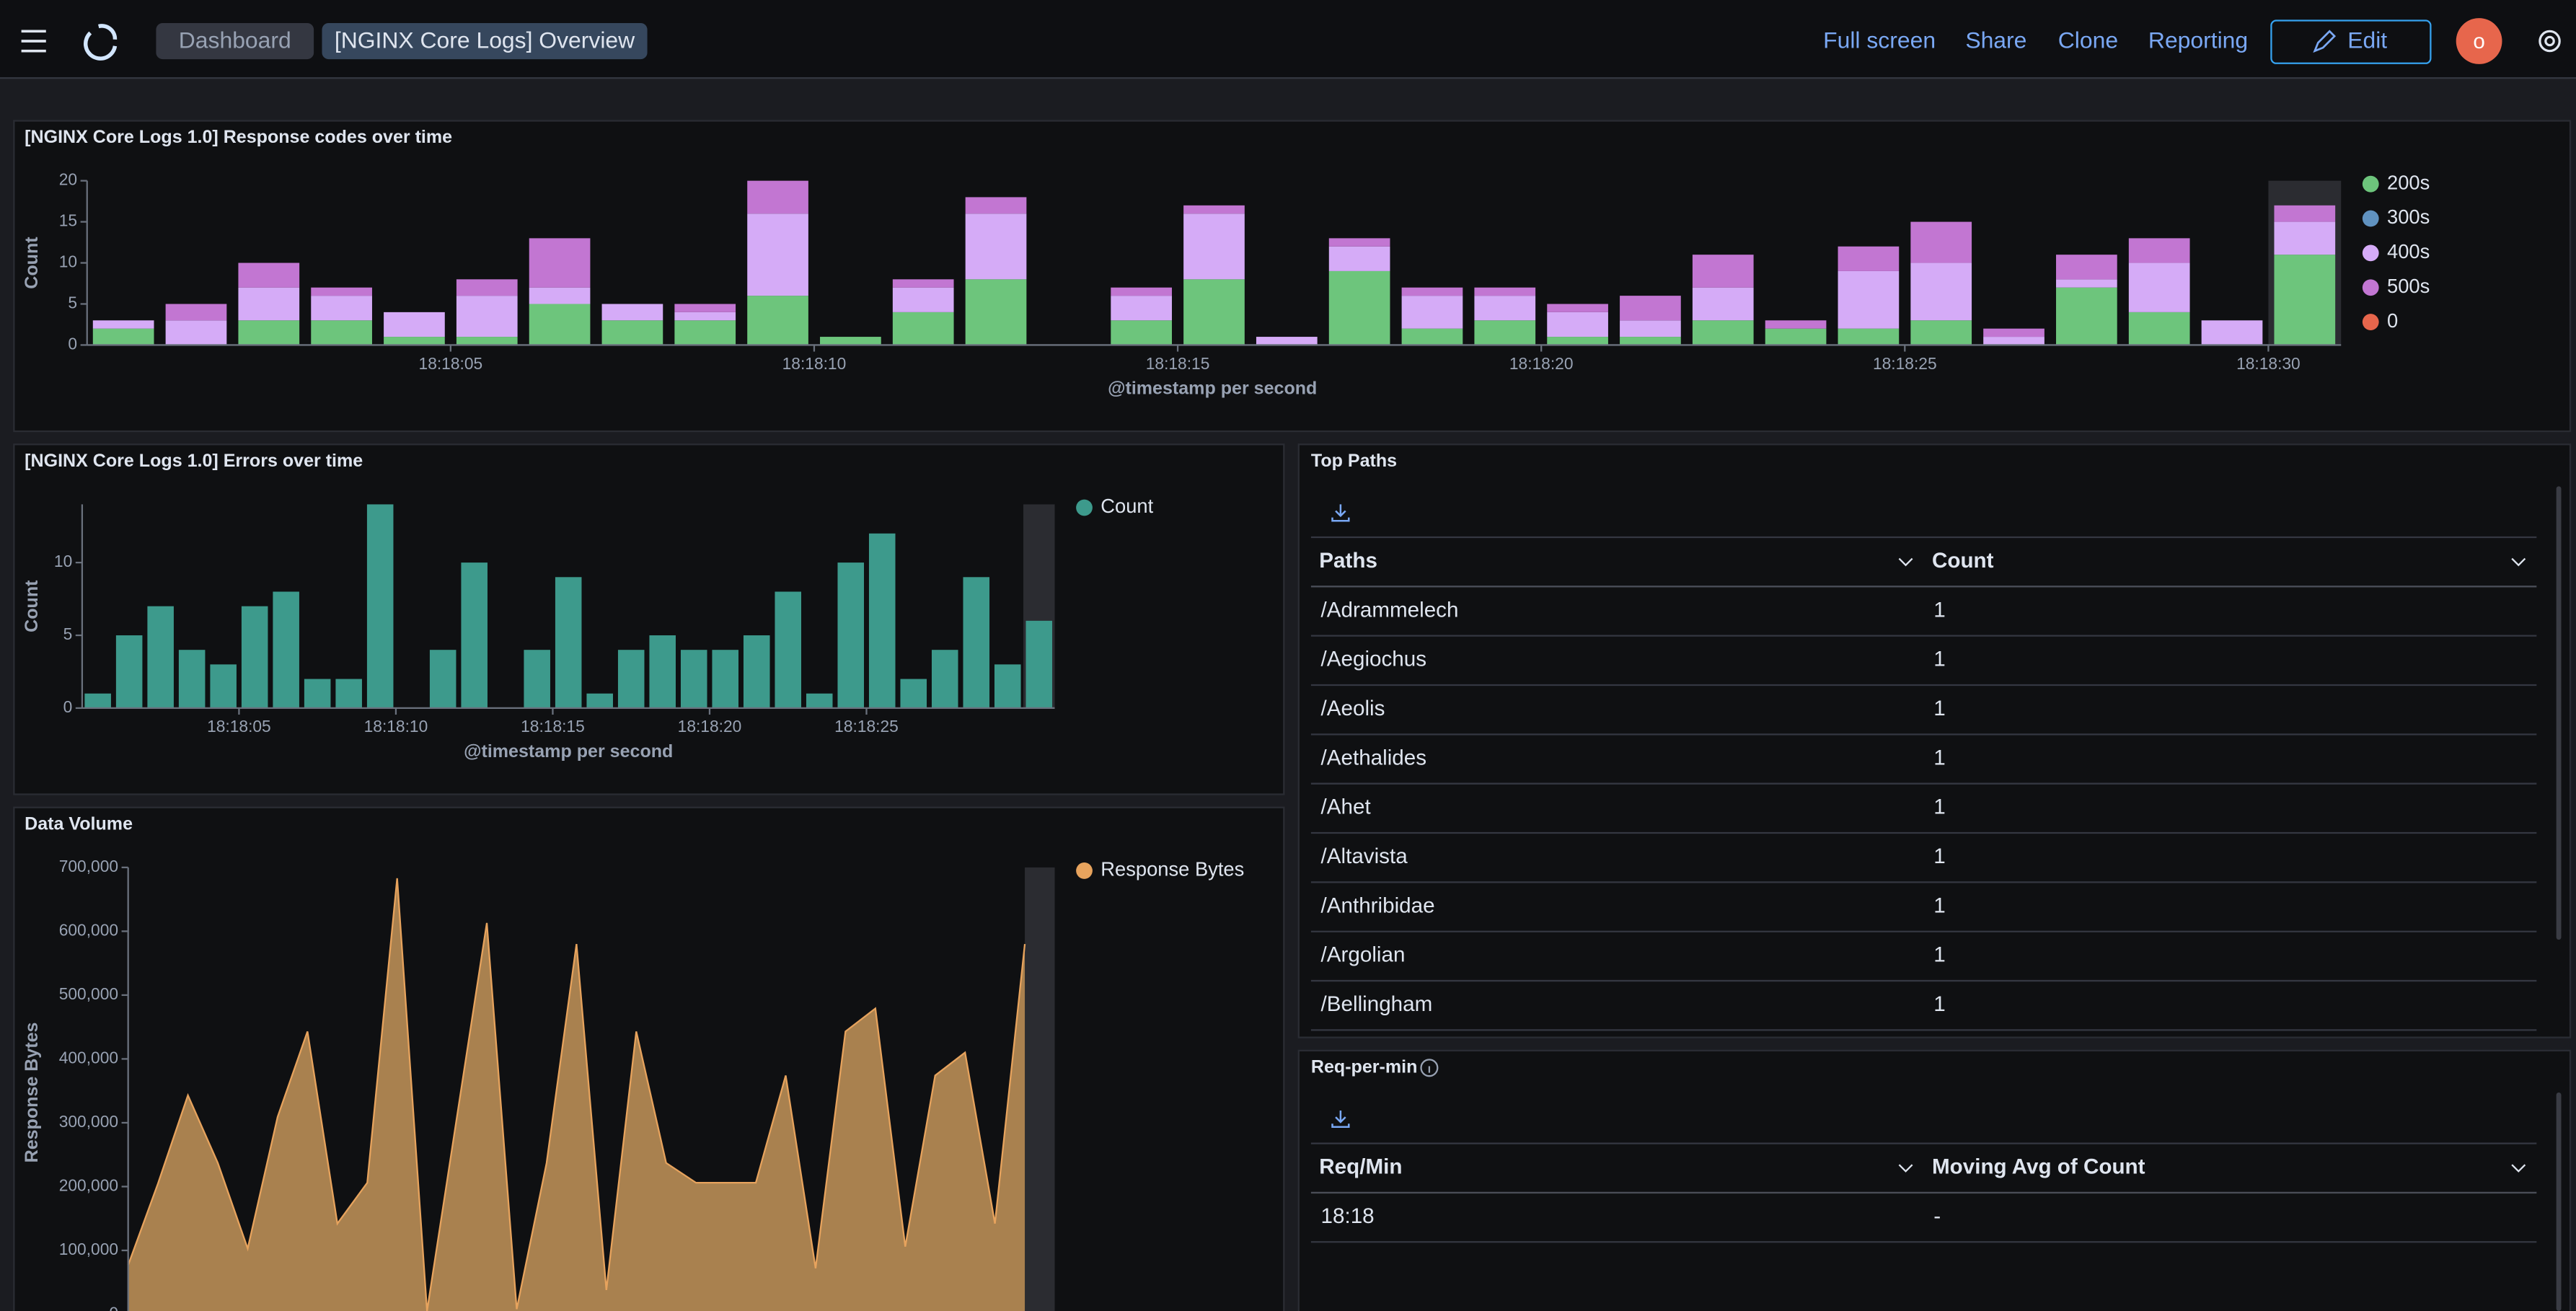 The image size is (2576, 1311). Describe the element at coordinates (2408, 182) in the screenshot. I see `legend-label: 200s` at that location.